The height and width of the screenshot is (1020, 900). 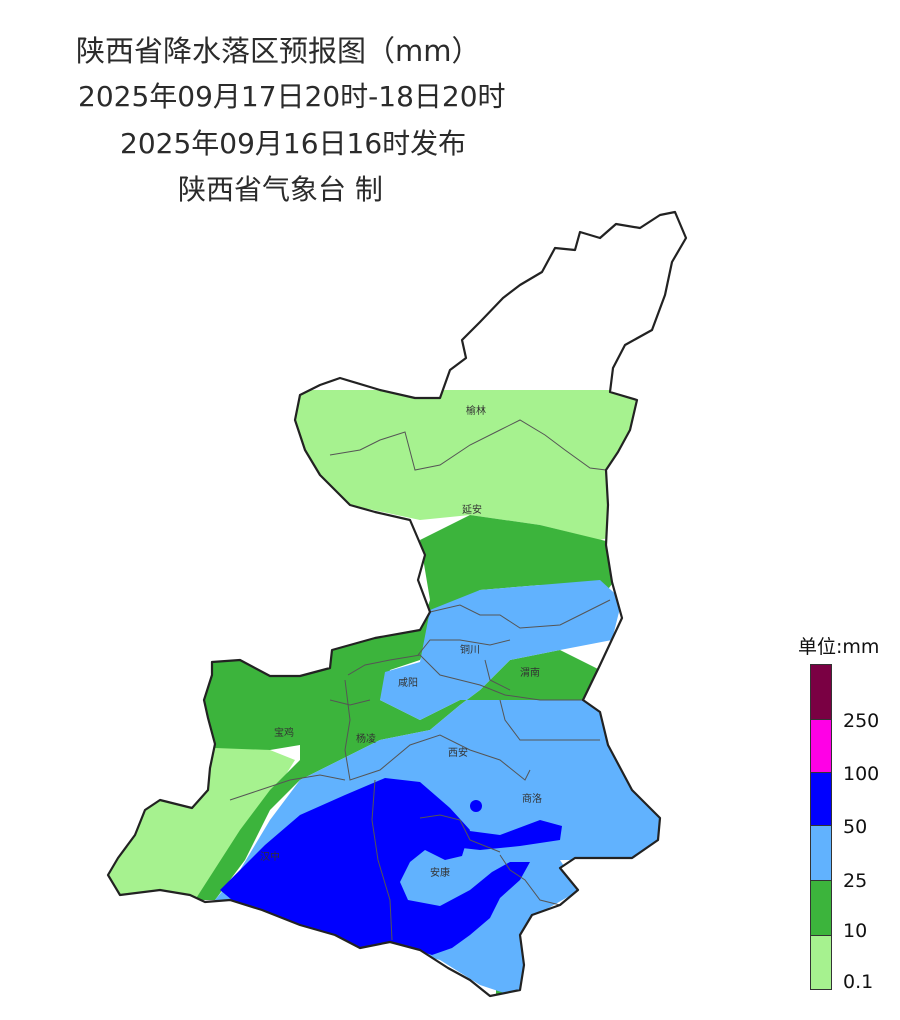 I want to click on legend-title: 单位:mm, so click(x=839, y=647).